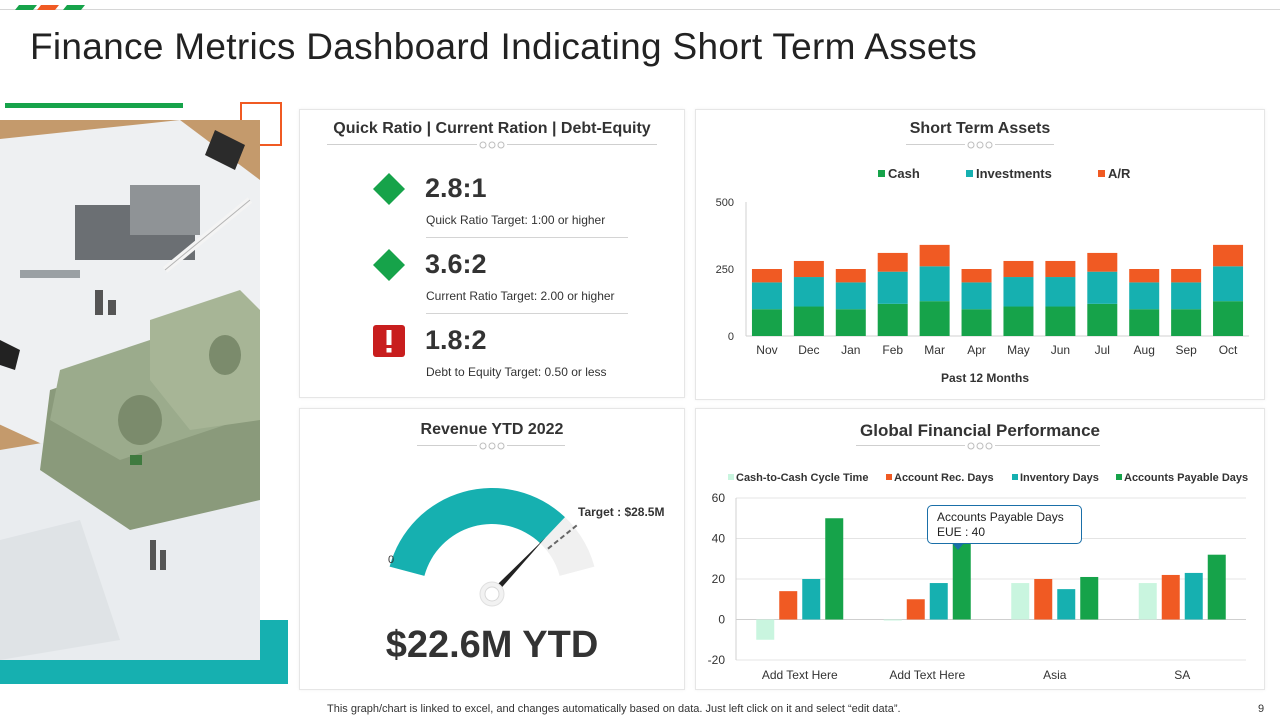  What do you see at coordinates (927, 675) in the screenshot?
I see `x-tick-label: Add Text Here` at bounding box center [927, 675].